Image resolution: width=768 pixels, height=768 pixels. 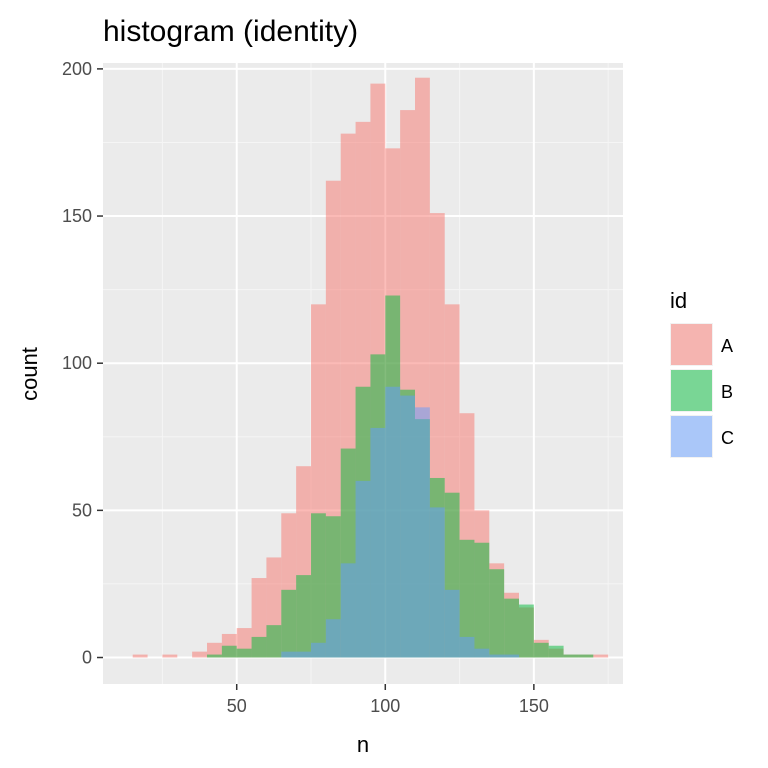 I want to click on x-tick-label: 50, so click(x=237, y=706).